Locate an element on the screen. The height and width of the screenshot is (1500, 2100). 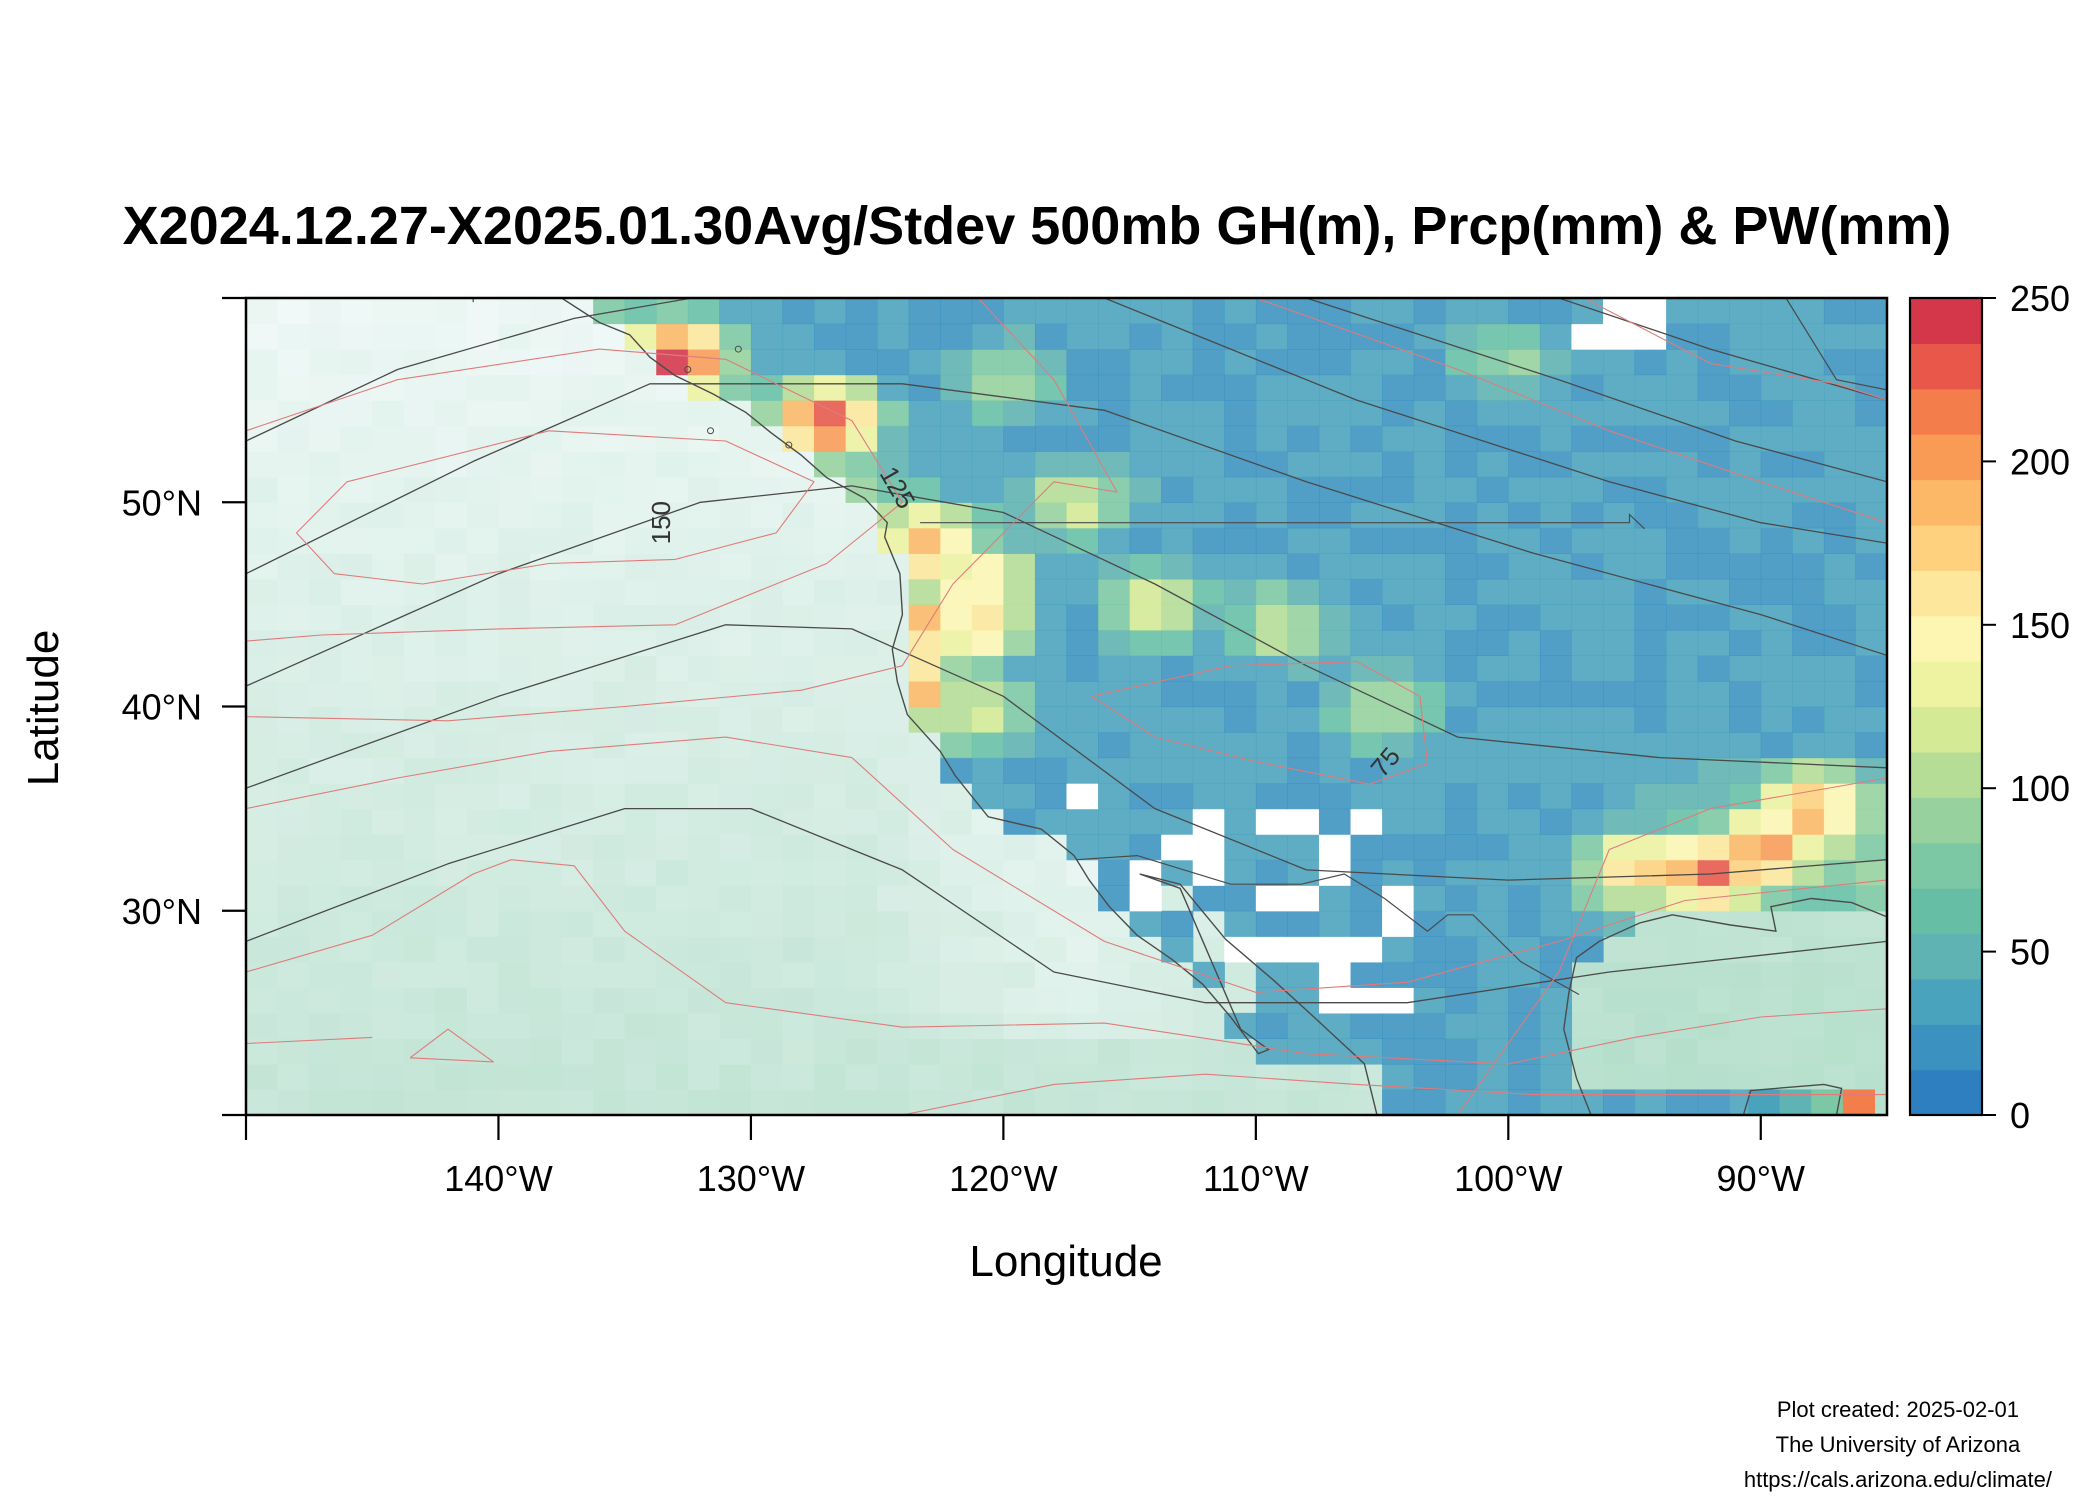
y-tick-label: 30°N is located at coordinates (162, 911).